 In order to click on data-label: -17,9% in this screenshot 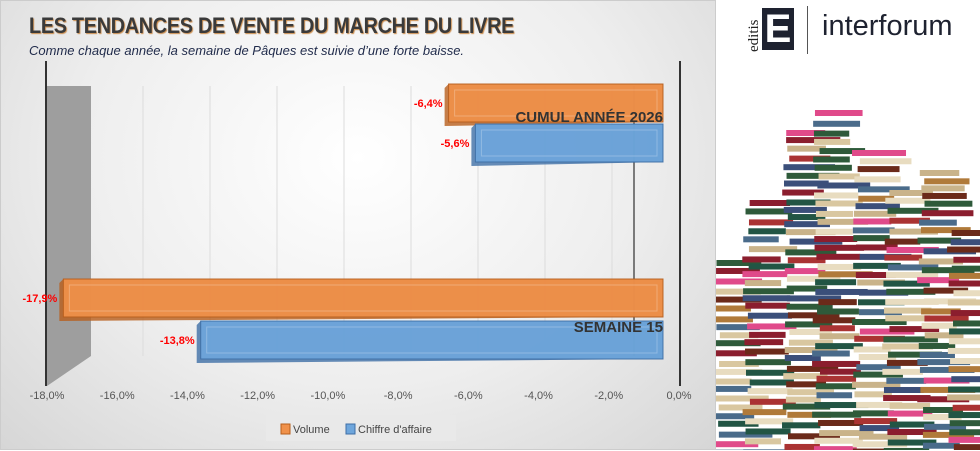, I will do `click(39, 299)`.